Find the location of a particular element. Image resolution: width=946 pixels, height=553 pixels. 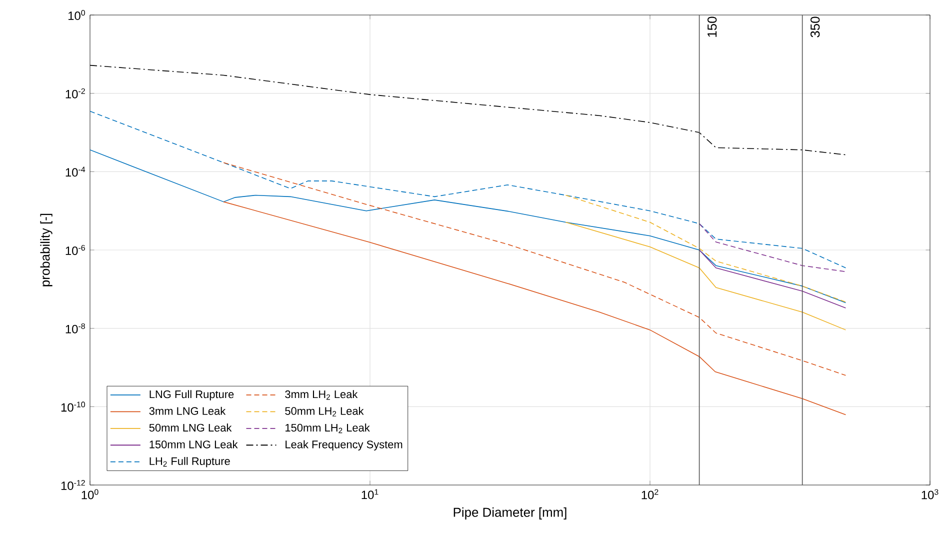

x-tick-label: 10$^{0}$ is located at coordinates (90, 494).